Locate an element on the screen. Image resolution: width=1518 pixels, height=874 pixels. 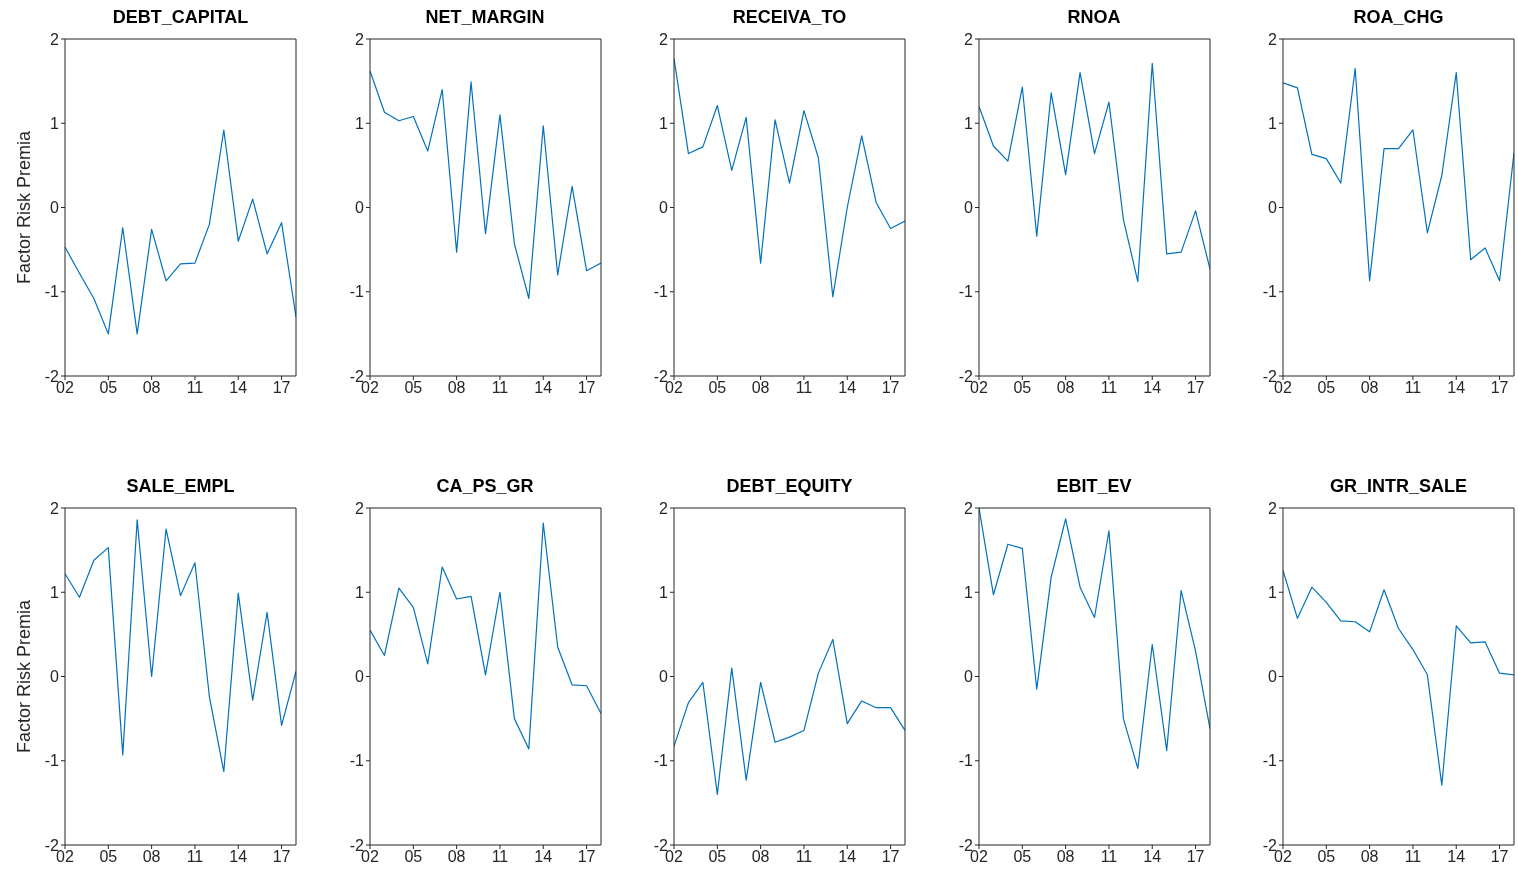
y-axis-title: Factor Risk Premia is located at coordinates (24, 676).